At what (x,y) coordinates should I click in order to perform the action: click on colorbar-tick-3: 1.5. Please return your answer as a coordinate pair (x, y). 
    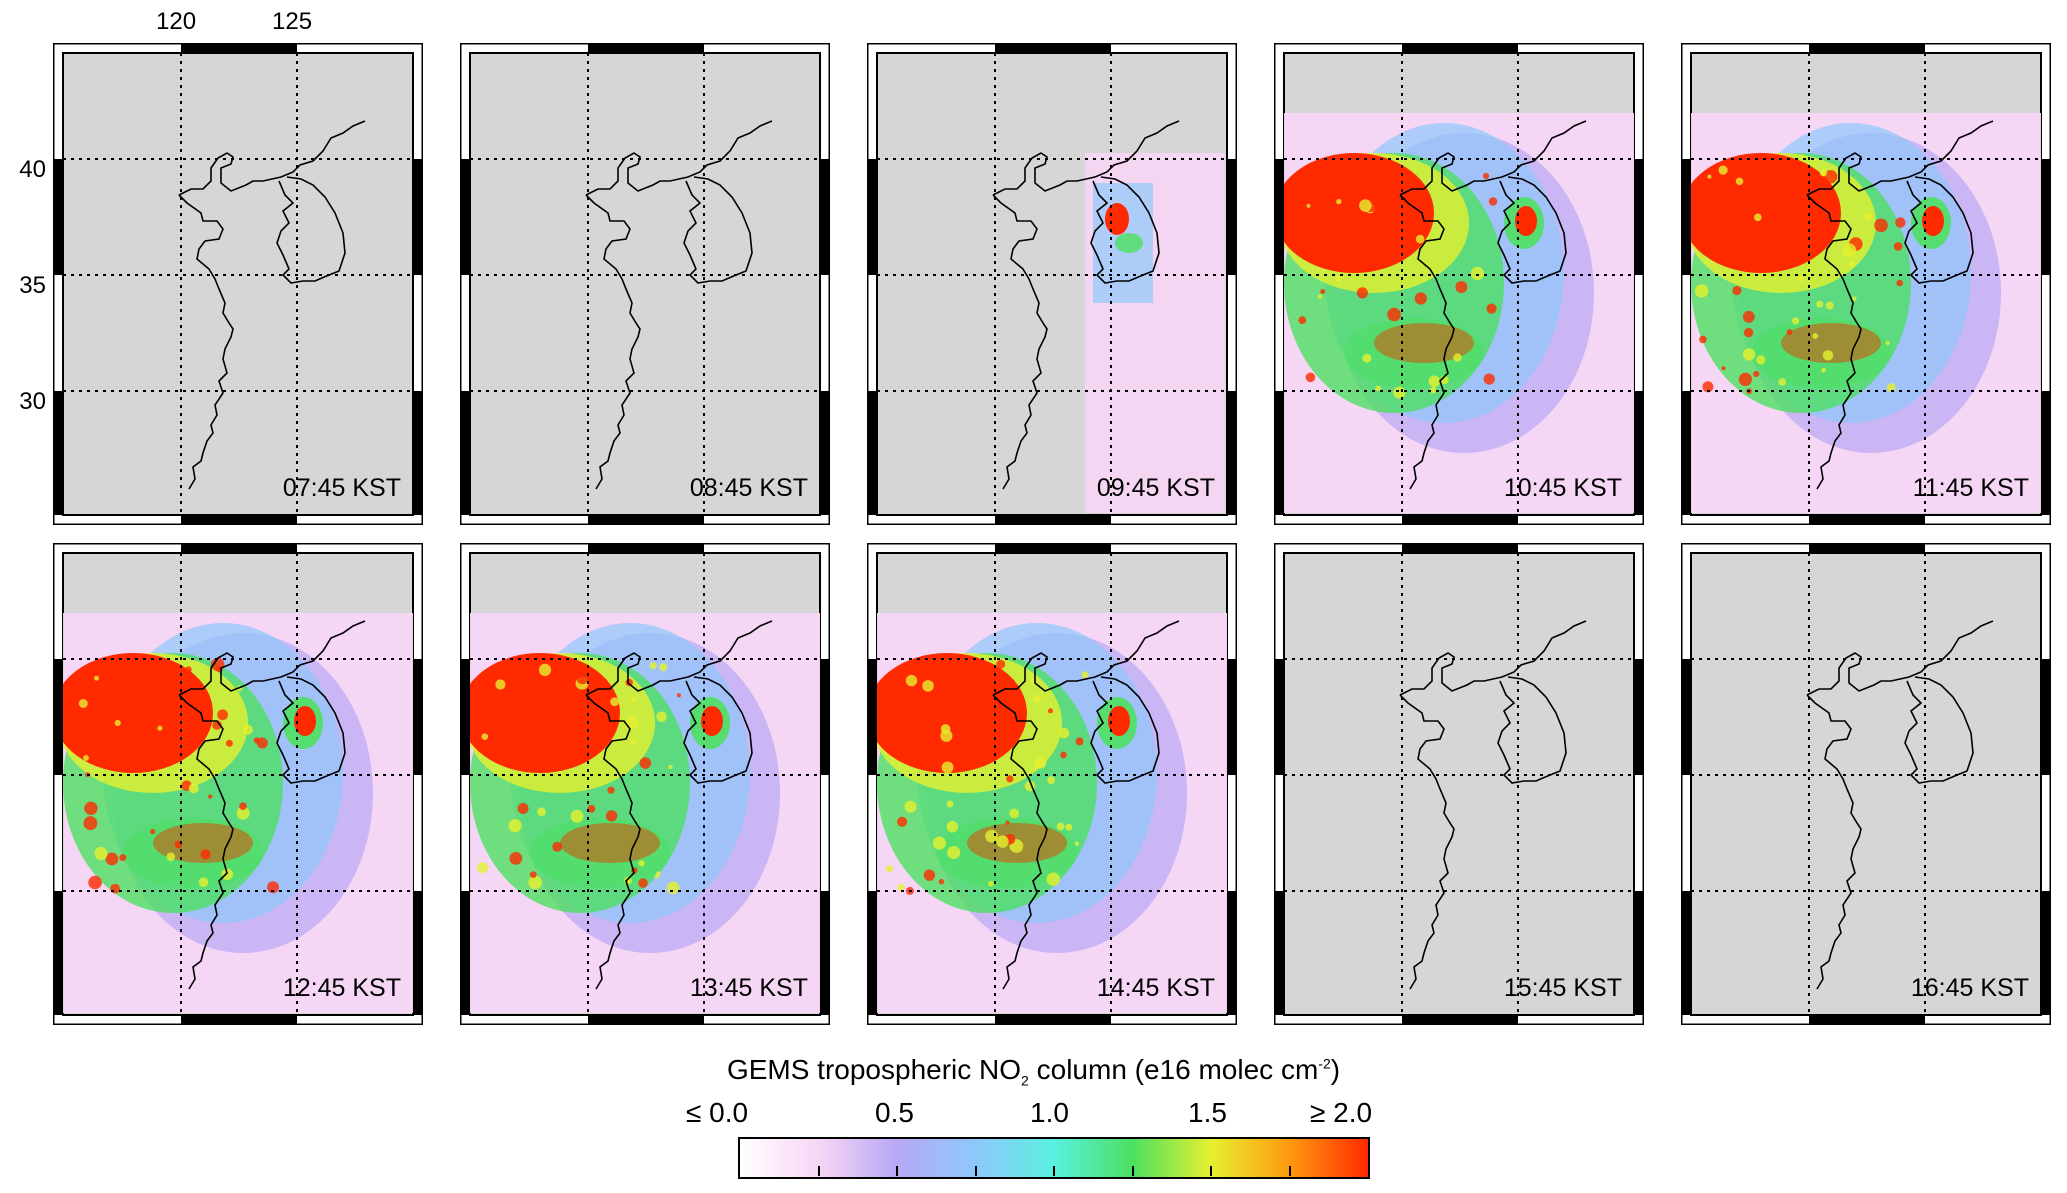
    Looking at the image, I should click on (1207, 1112).